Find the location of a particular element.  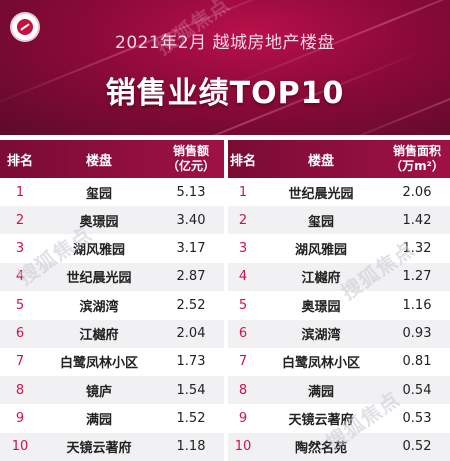

table-row: 9 天镜云著府 0.53 is located at coordinates (339, 418).